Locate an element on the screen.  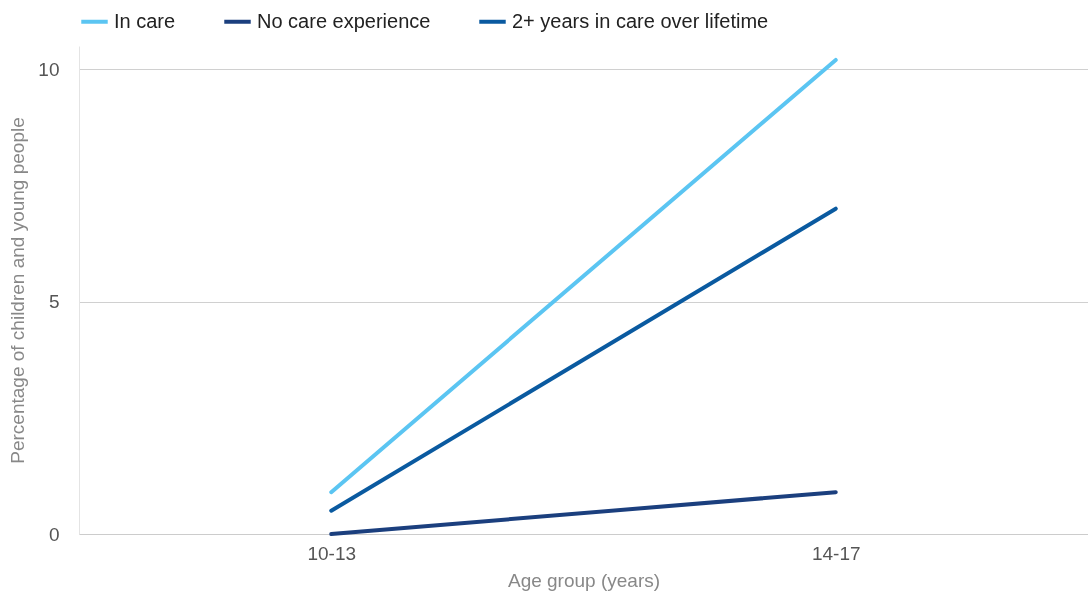
legend-label: In care is located at coordinates (145, 20).